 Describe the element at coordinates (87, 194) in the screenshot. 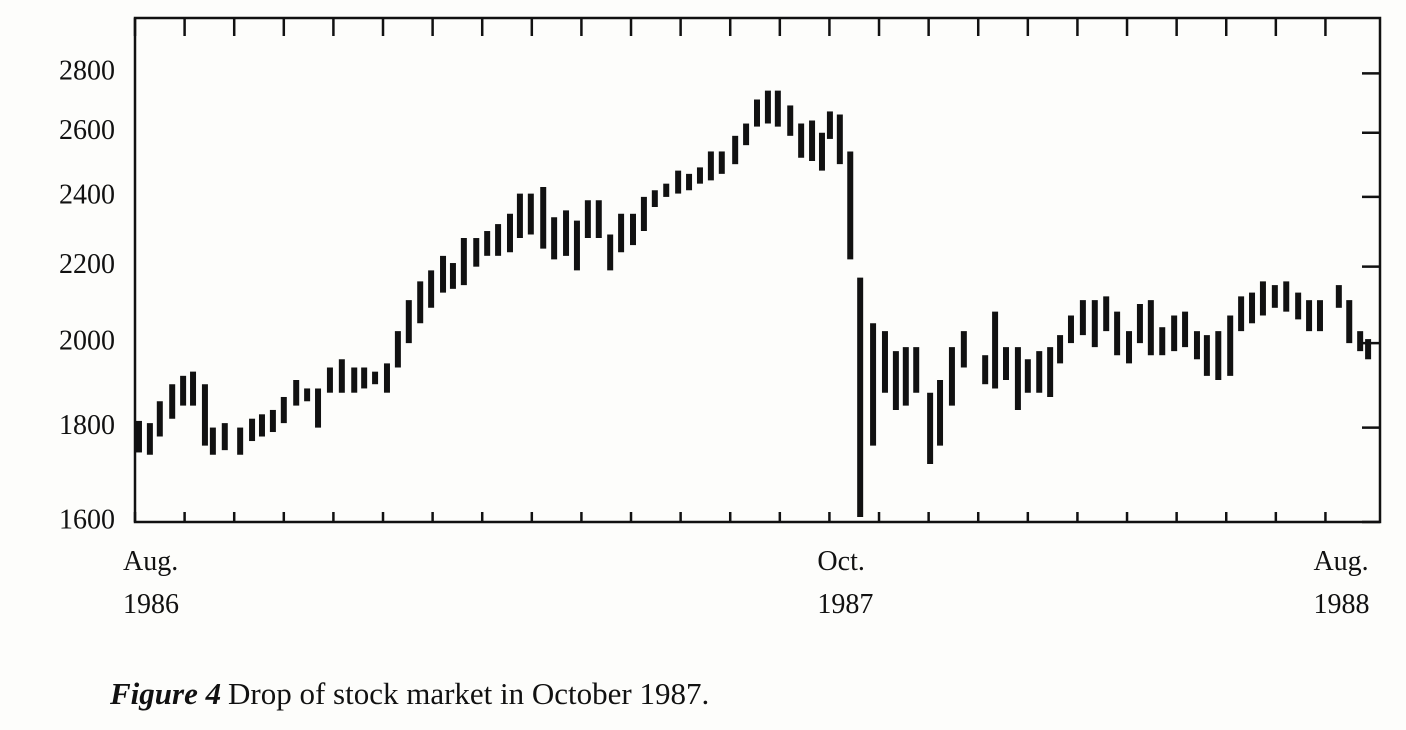

I see `y-tick-label: 2400` at that location.